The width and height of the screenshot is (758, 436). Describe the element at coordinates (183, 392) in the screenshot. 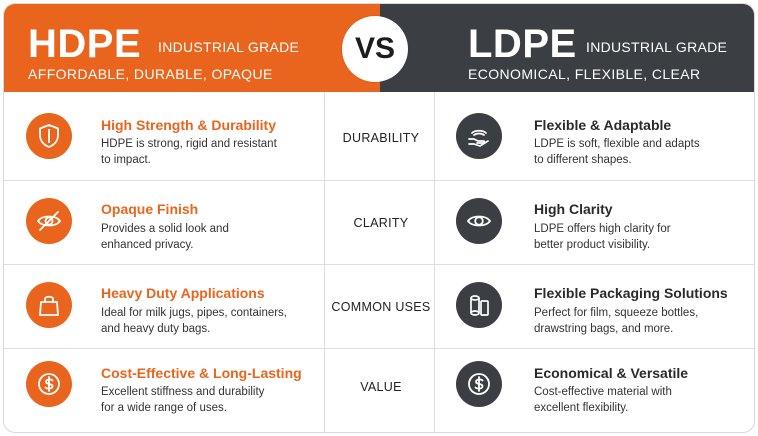

I see `hdpe-feature-desc-line1: Excellent stiffness and durability` at that location.